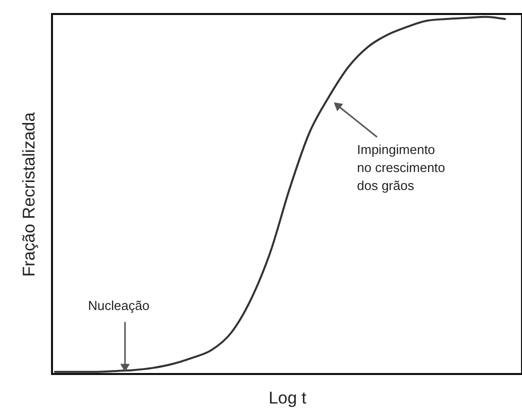 Image resolution: width=522 pixels, height=416 pixels. I want to click on x-axis-title: Log t, so click(287, 398).